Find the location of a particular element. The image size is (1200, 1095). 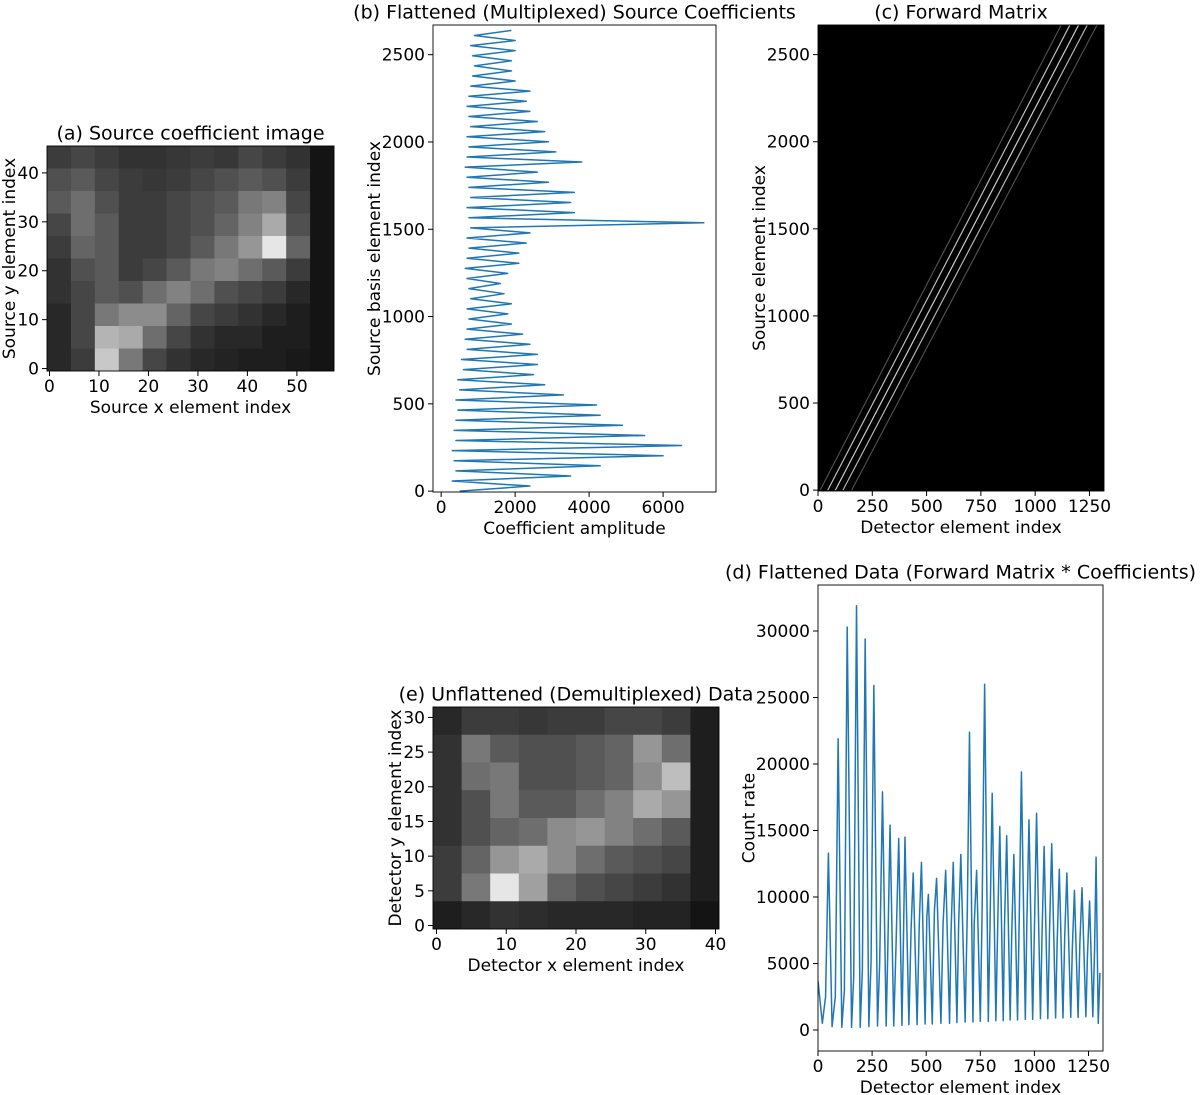

x-tick-label: 40 is located at coordinates (248, 387).